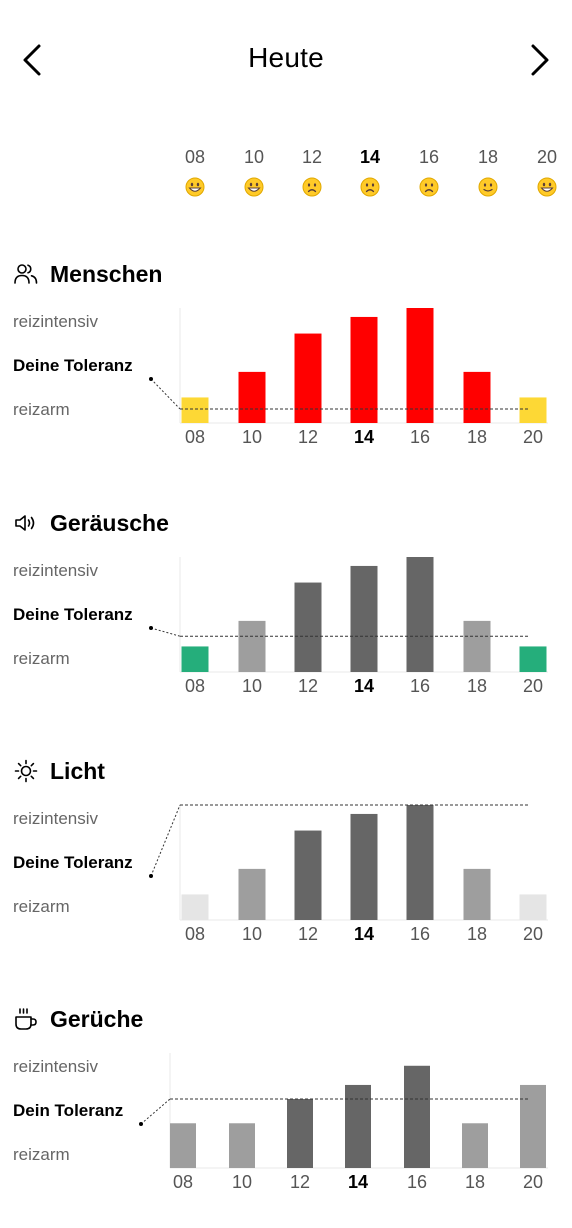 This screenshot has width=572, height=1228. I want to click on timeline-hour-20: 20, so click(547, 157).